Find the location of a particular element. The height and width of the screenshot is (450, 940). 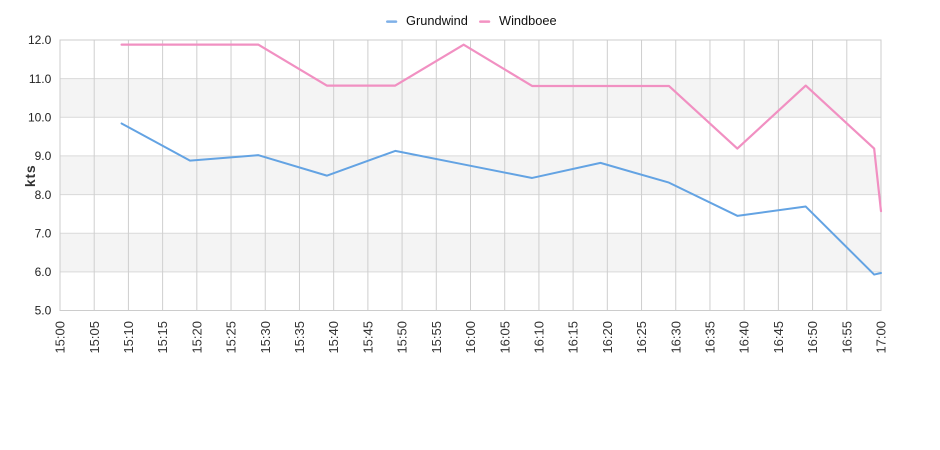

svg-text: 15:10 is located at coordinates (128, 337).